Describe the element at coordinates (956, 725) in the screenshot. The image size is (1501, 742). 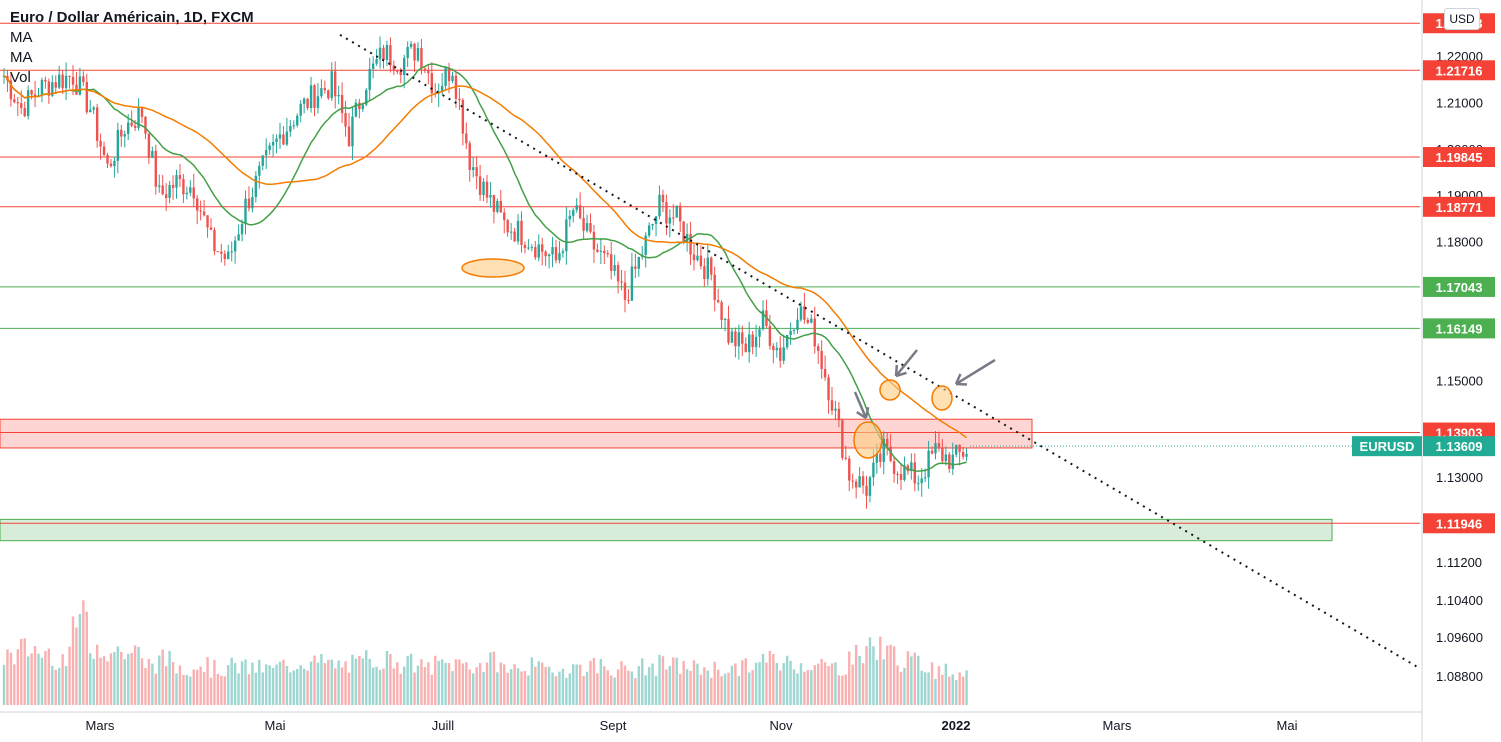
I see `x-tick-label: 2022` at that location.